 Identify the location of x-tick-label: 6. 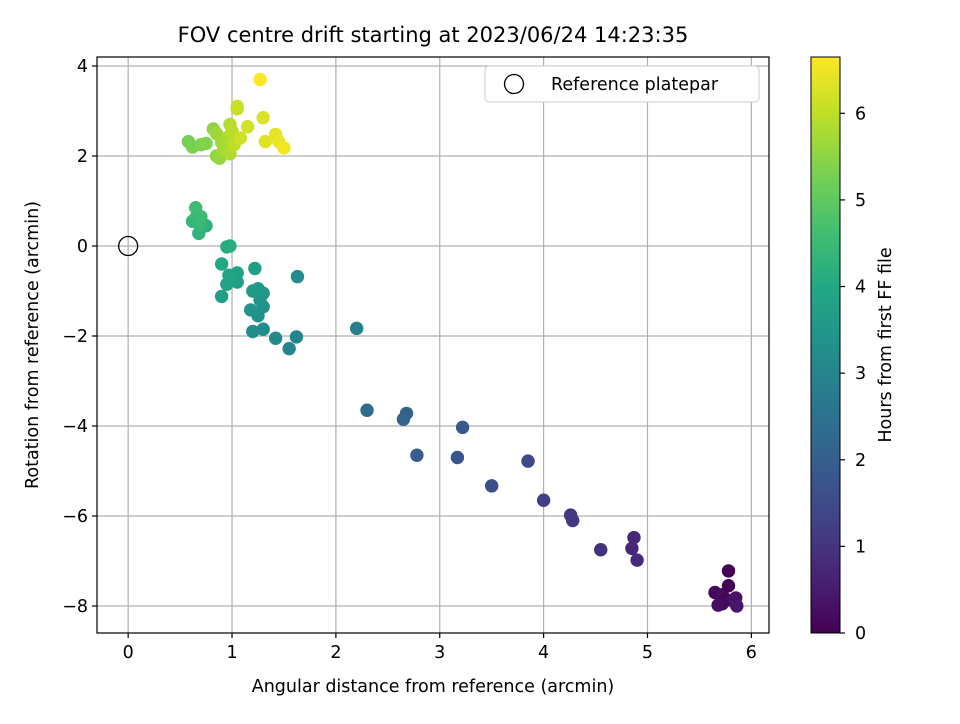
(751, 653).